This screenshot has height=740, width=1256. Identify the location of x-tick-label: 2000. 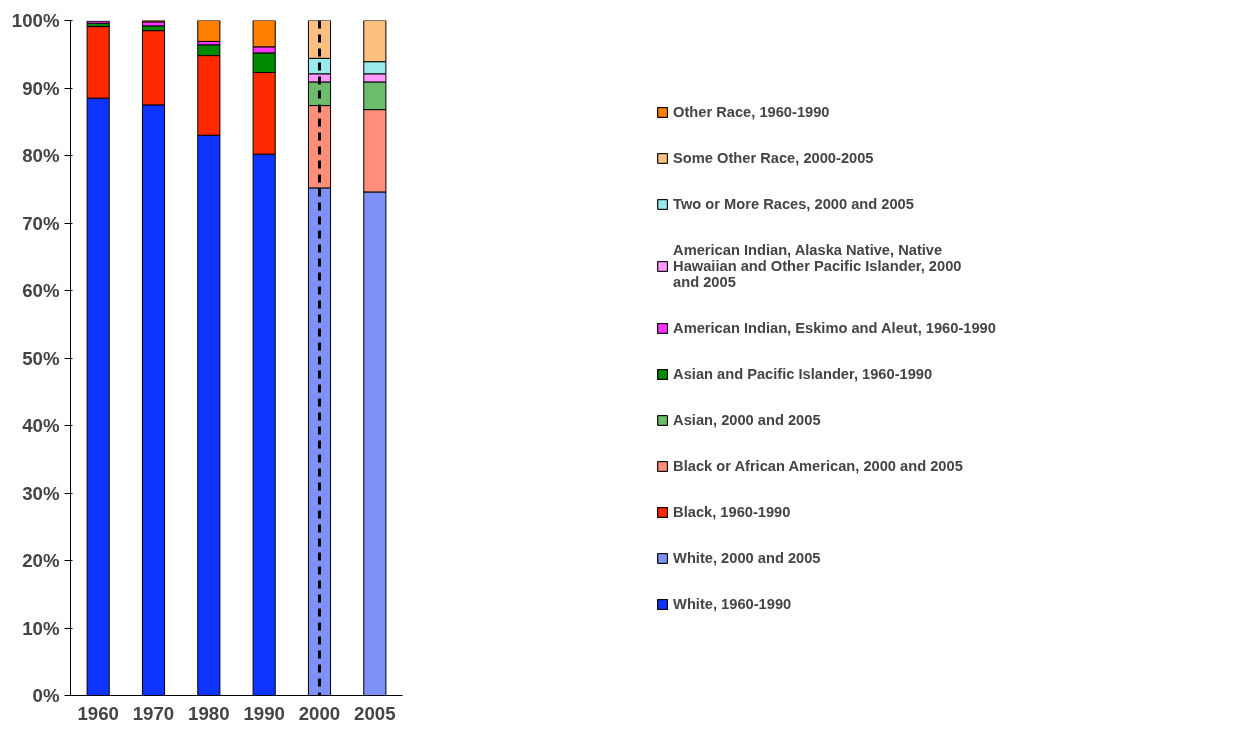
(319, 713).